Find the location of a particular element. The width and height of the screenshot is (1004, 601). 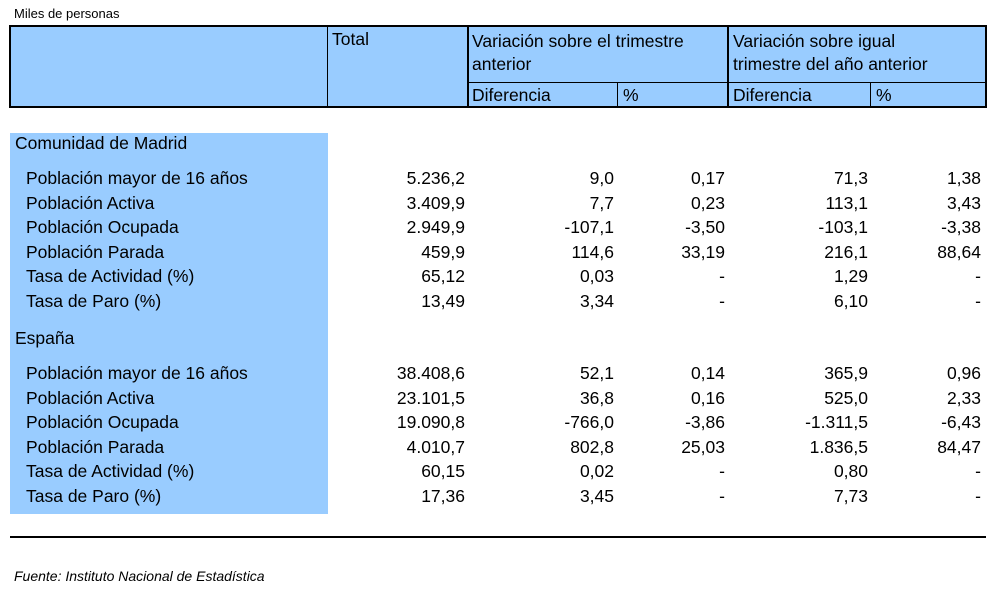

total-cell: 38.408,6 is located at coordinates (430, 373).